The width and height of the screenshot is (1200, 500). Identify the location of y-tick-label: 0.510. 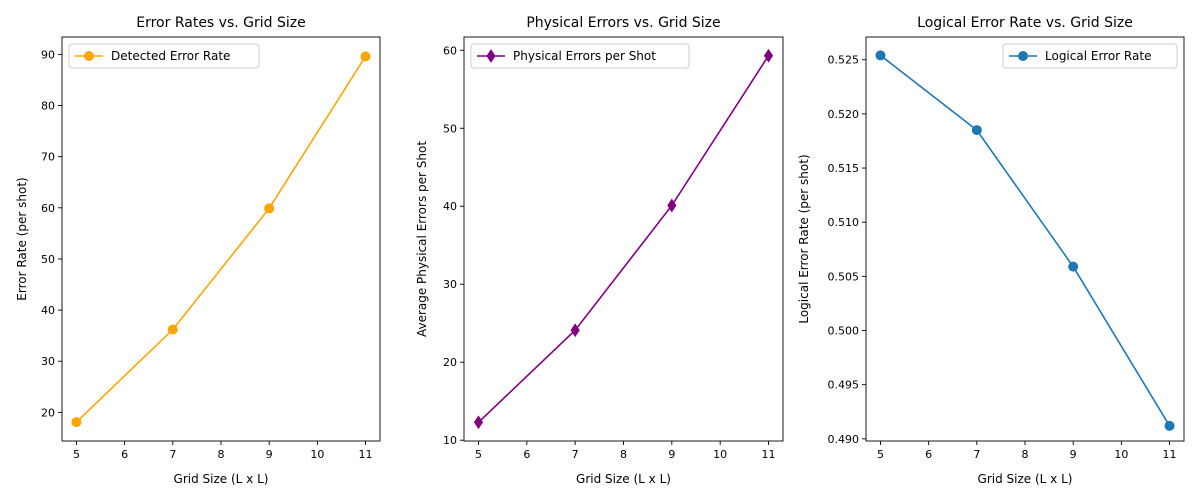
(844, 222).